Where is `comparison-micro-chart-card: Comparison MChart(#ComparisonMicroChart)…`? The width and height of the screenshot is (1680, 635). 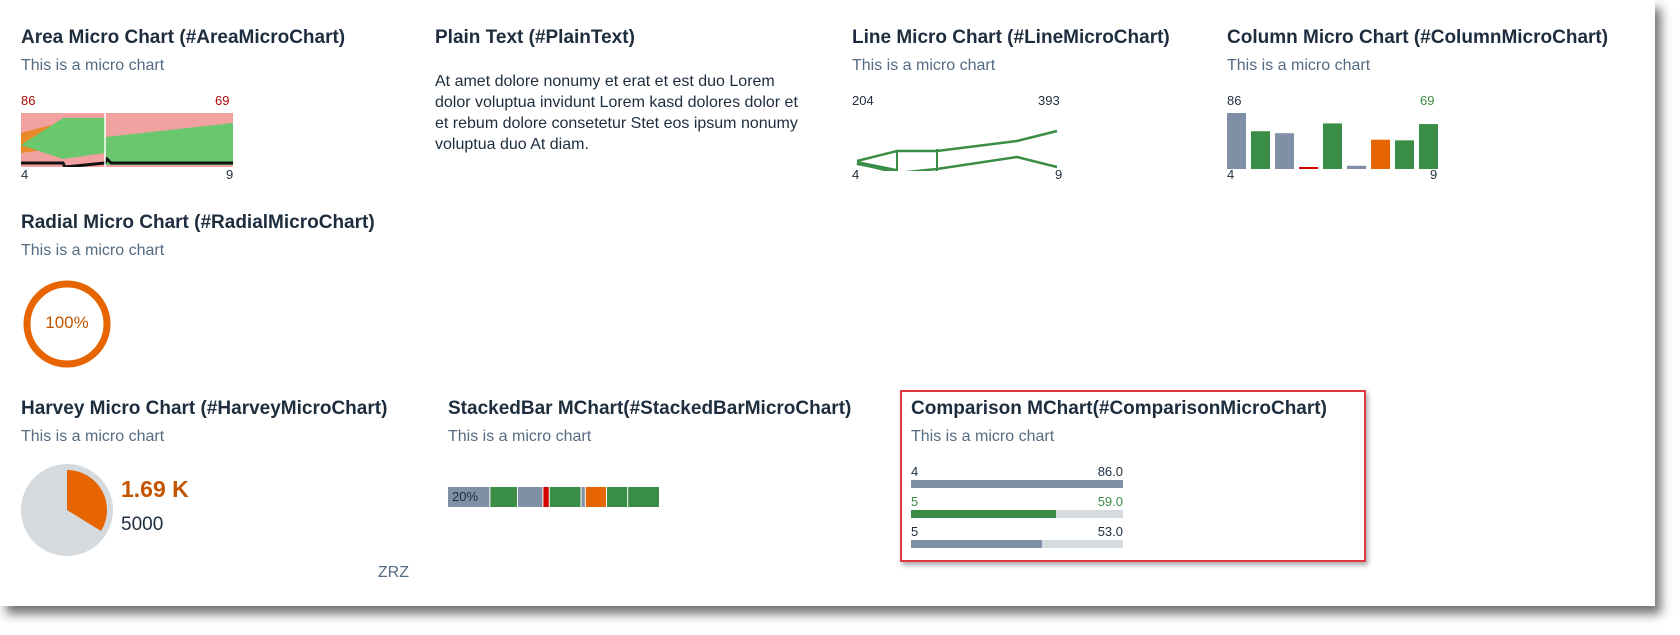
comparison-micro-chart-card: Comparison MChart(#ComparisonMicroChart)… is located at coordinates (1131, 473).